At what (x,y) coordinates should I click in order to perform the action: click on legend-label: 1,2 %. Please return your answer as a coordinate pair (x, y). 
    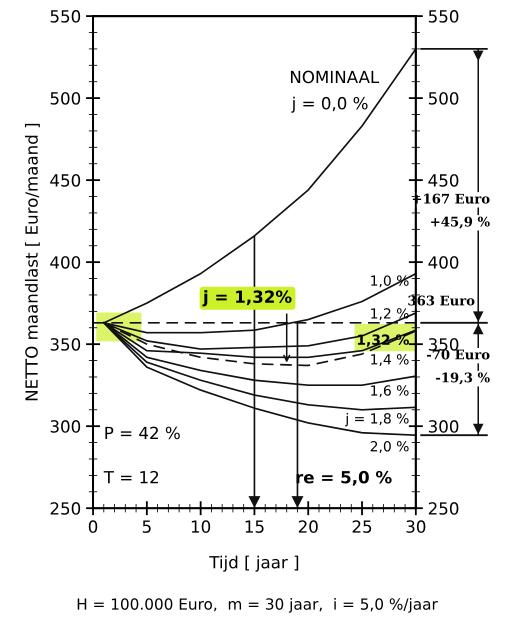
    Looking at the image, I should click on (390, 314).